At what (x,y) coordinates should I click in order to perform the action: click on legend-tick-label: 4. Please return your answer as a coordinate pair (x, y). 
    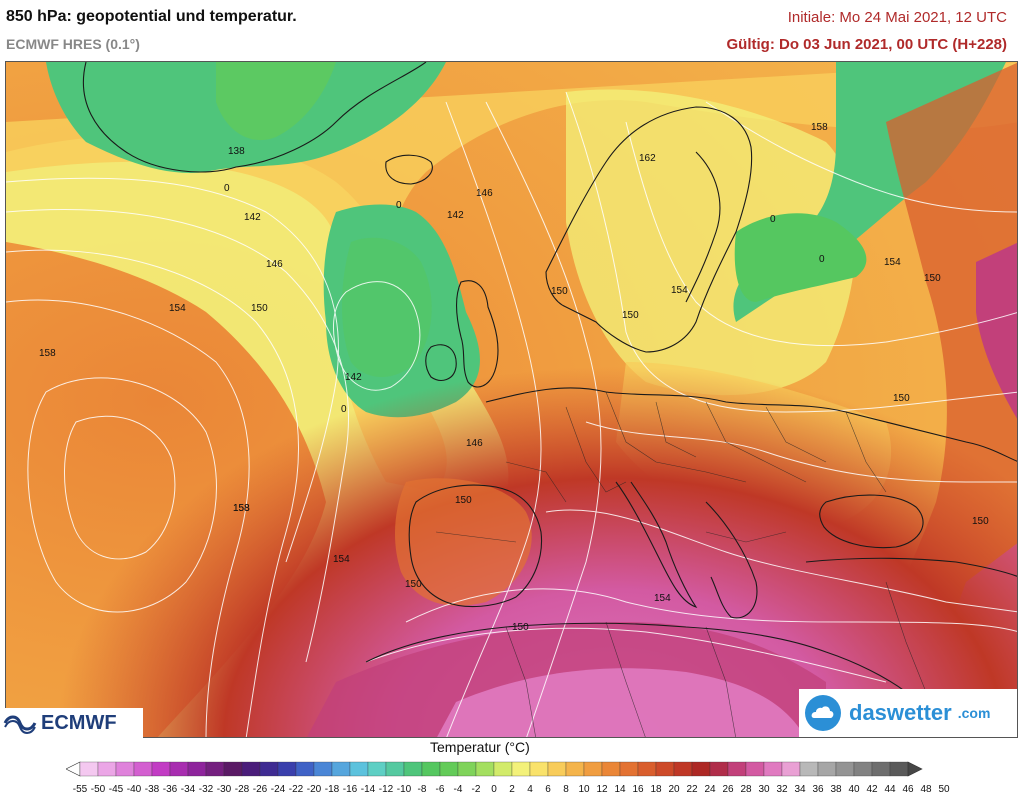
    Looking at the image, I should click on (530, 789).